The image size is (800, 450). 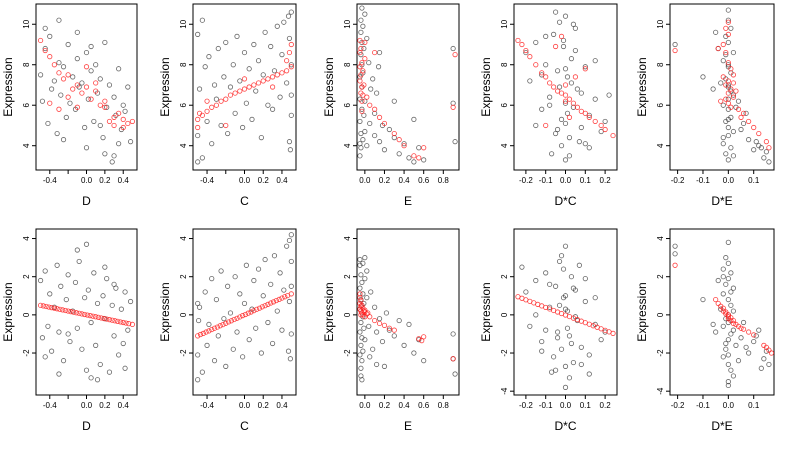 I want to click on y-tick-label: 2, so click(x=347, y=276).